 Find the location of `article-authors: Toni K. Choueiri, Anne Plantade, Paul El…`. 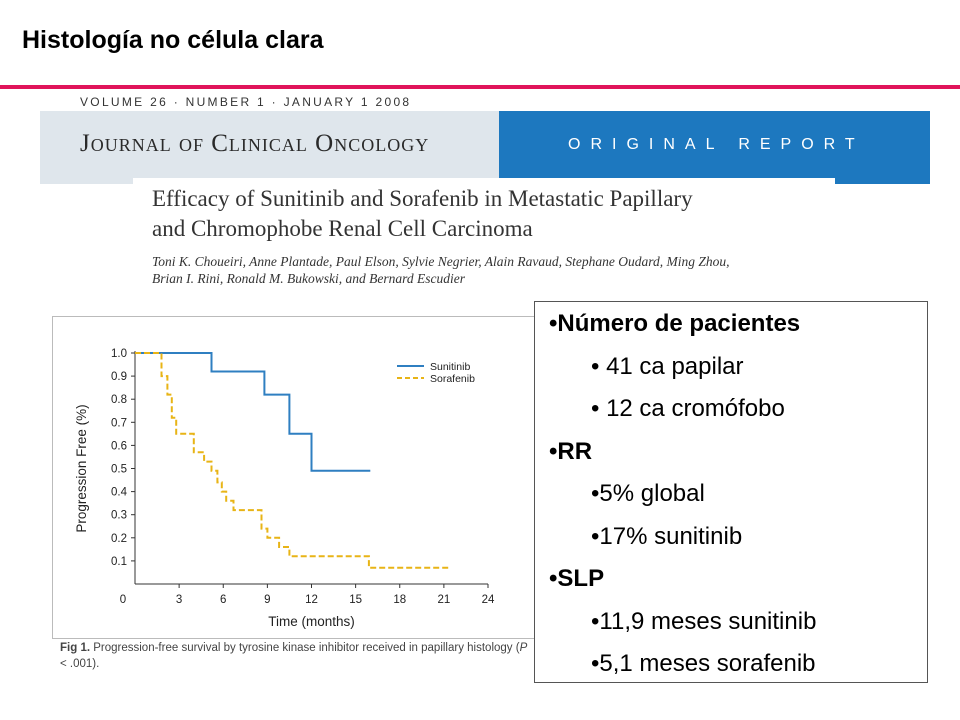

article-authors: Toni K. Choueiri, Anne Plantade, Paul El… is located at coordinates (497, 270).